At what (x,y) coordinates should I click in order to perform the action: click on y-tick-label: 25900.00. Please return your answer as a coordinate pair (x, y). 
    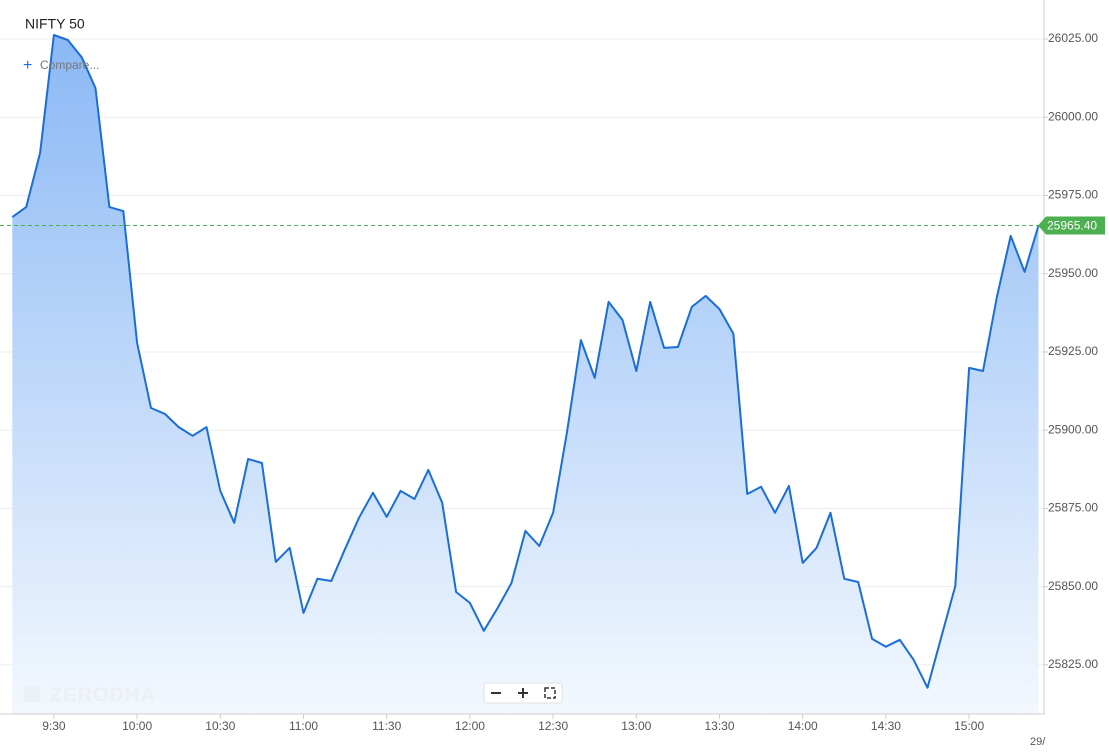
    Looking at the image, I should click on (1073, 429).